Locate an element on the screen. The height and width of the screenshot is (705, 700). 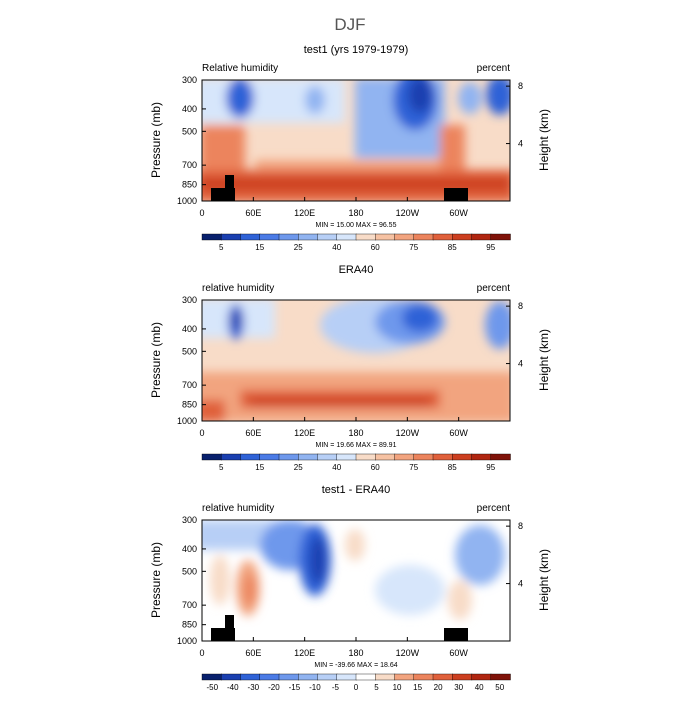
stats-text: MIN = -39.66 MAX = 18.64 is located at coordinates (355, 665).